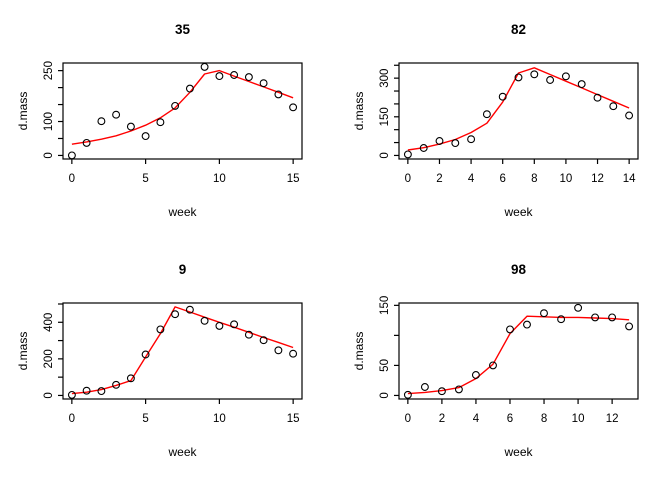 The width and height of the screenshot is (672, 480). I want to click on y-tick-label: 200, so click(49, 358).